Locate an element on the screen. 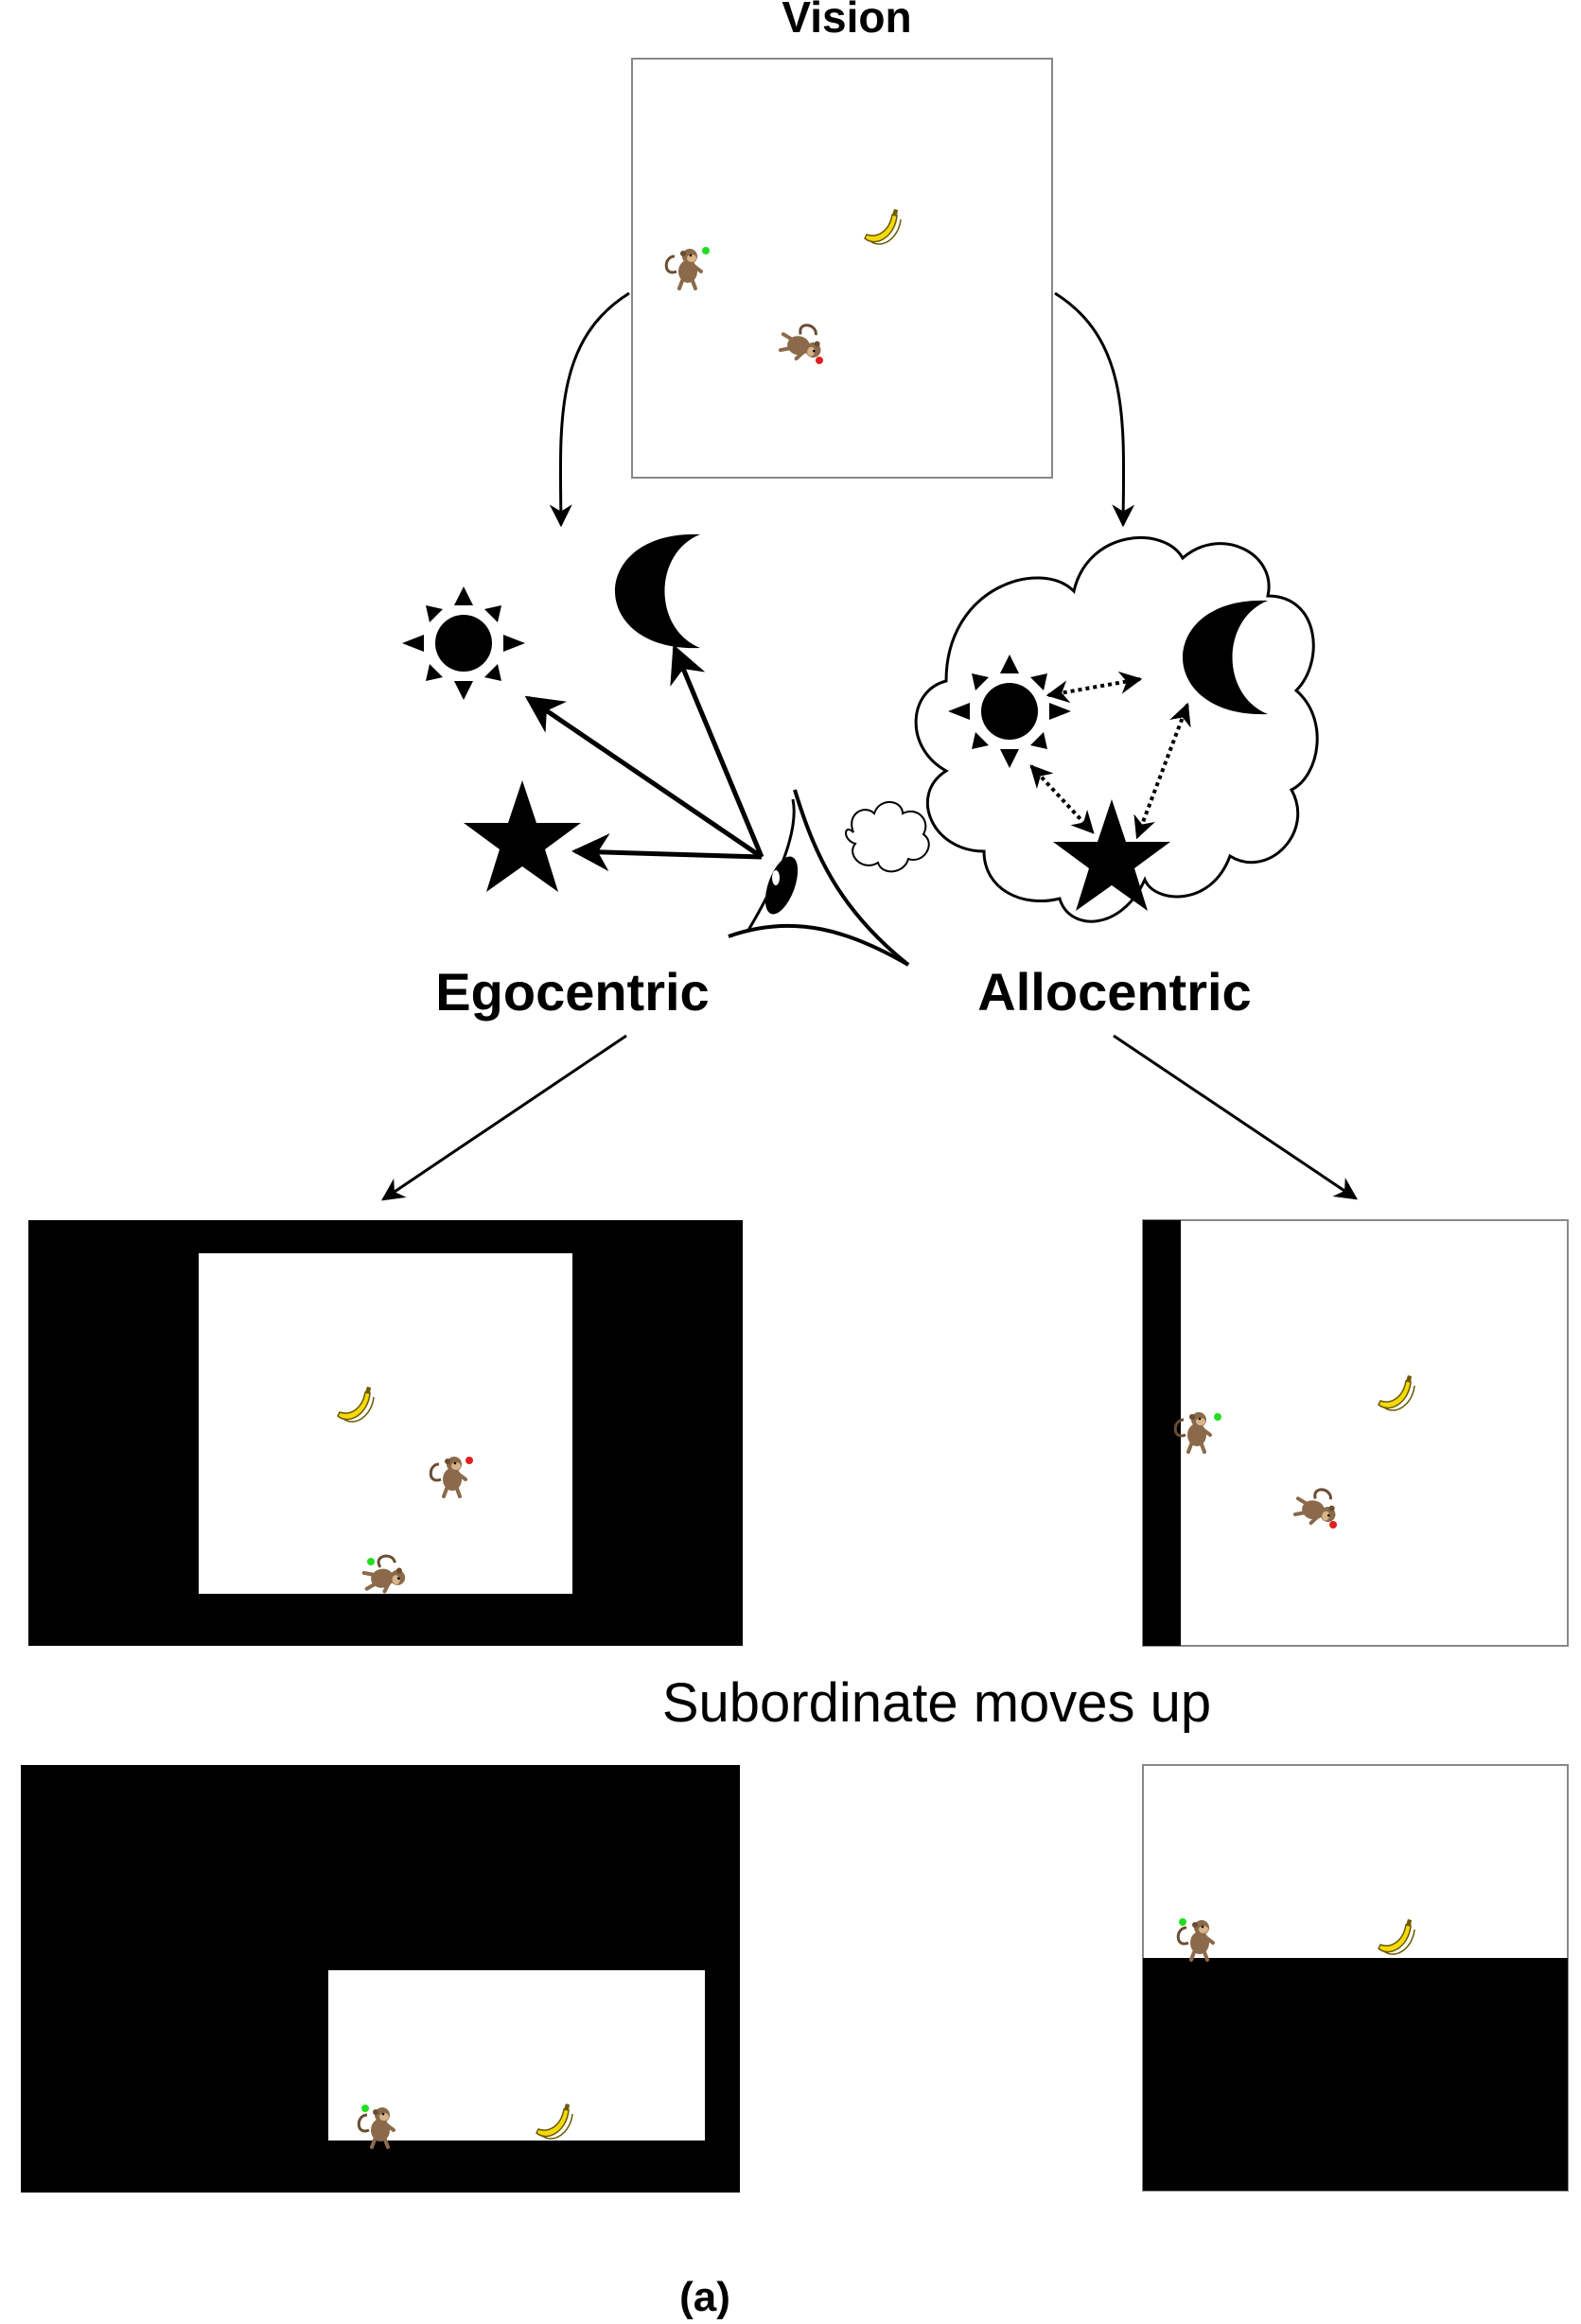 The height and width of the screenshot is (2324, 1581). arrow-egocentric-to-view is located at coordinates (504, 1117).